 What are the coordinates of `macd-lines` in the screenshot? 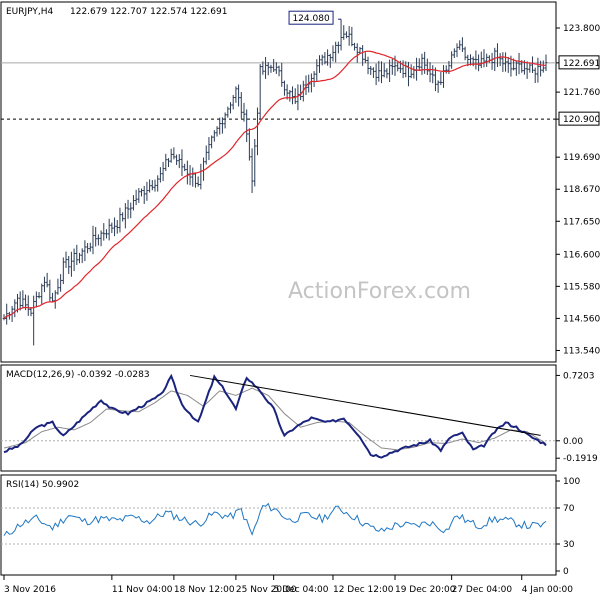 It's located at (278, 416).